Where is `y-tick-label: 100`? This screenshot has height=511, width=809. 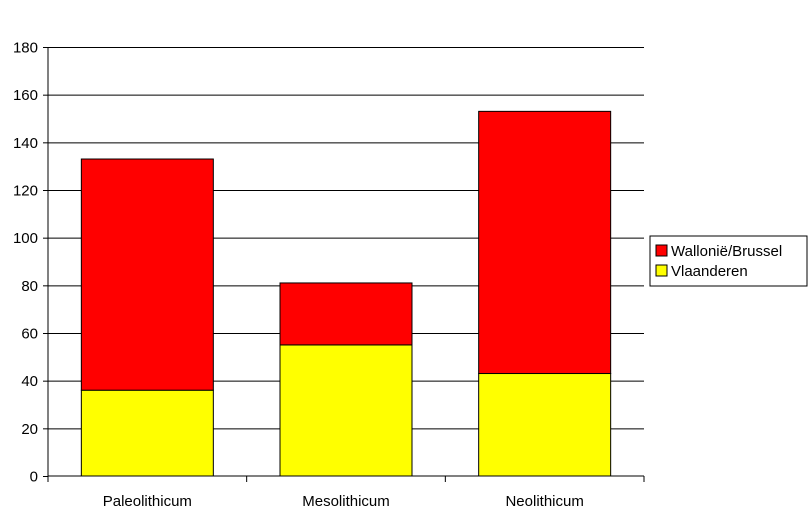
y-tick-label: 100 is located at coordinates (25, 238).